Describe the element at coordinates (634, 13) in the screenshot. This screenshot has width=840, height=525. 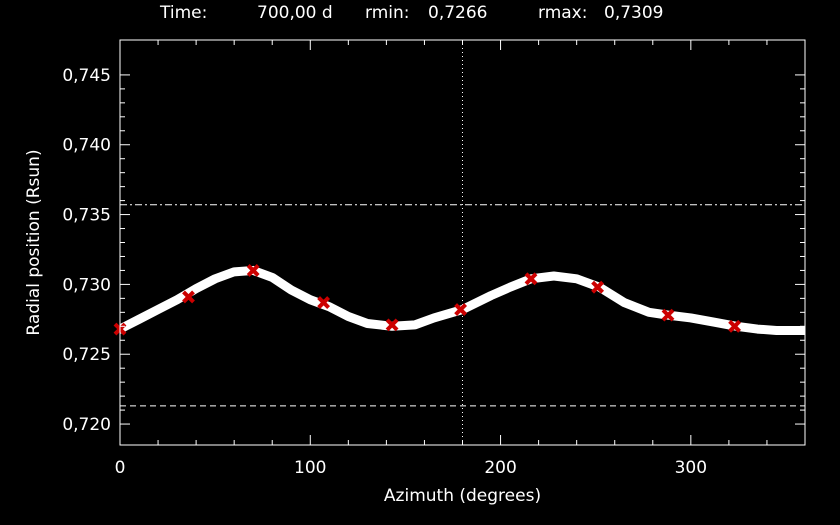
I see `rmax-value: 0,7309` at that location.